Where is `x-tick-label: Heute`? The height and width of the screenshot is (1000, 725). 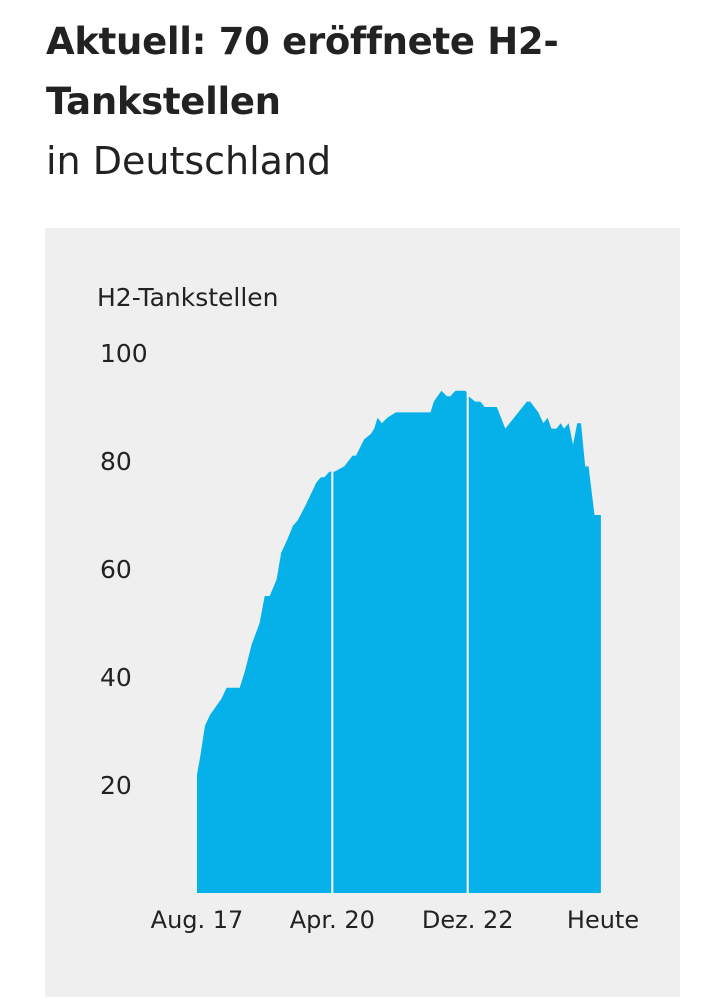 x-tick-label: Heute is located at coordinates (603, 920).